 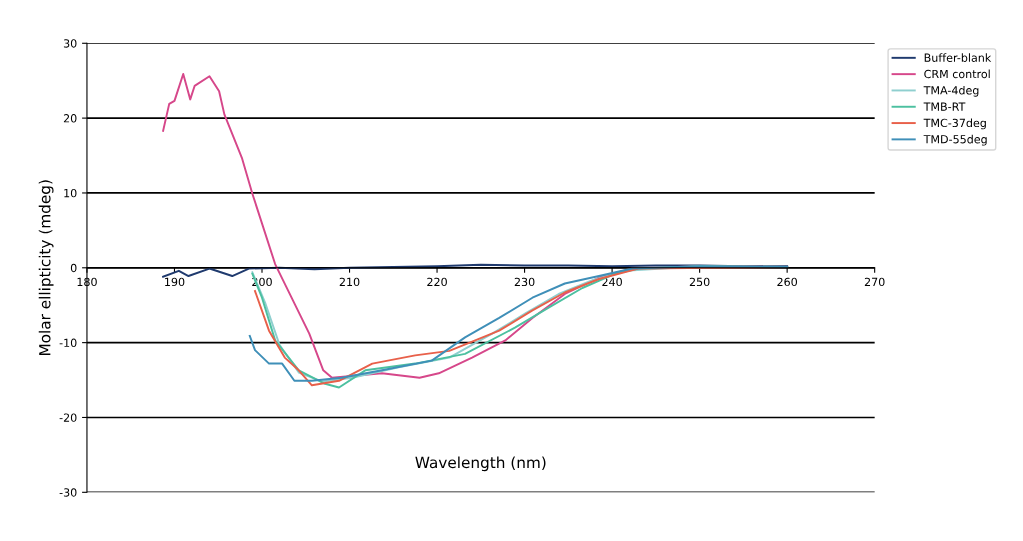 What do you see at coordinates (349, 282) in the screenshot?
I see `x-tick-label: 210` at bounding box center [349, 282].